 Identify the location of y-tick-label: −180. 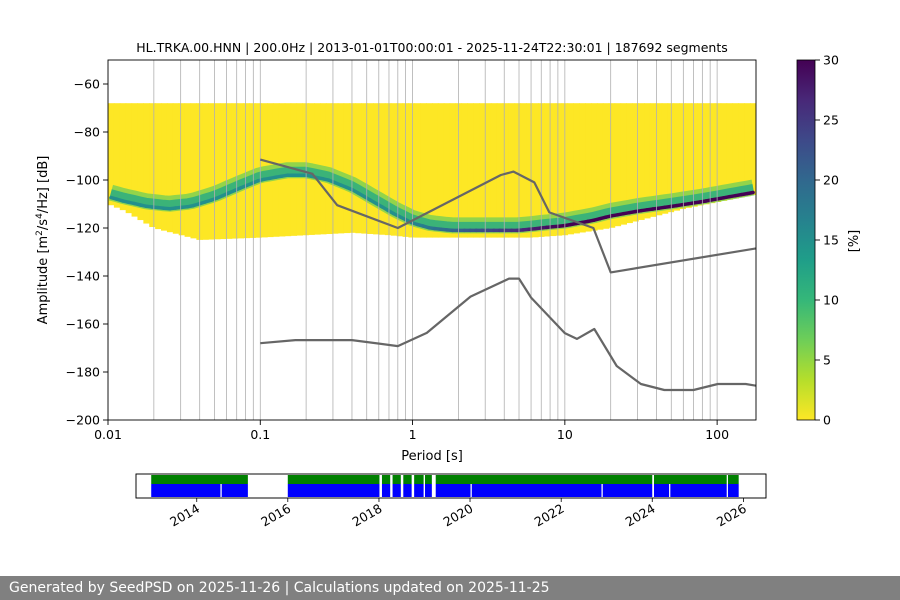
(83, 372).